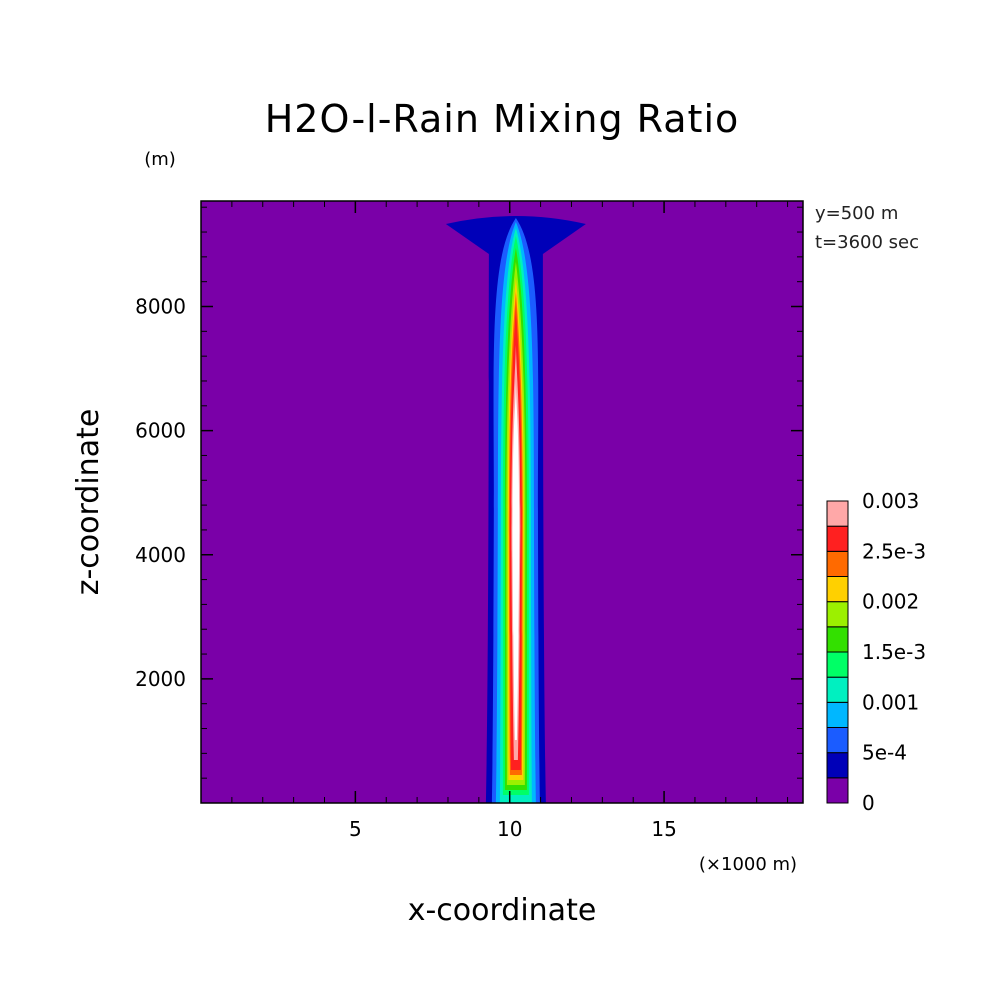  I want to click on rain-contours, so click(515, 509).